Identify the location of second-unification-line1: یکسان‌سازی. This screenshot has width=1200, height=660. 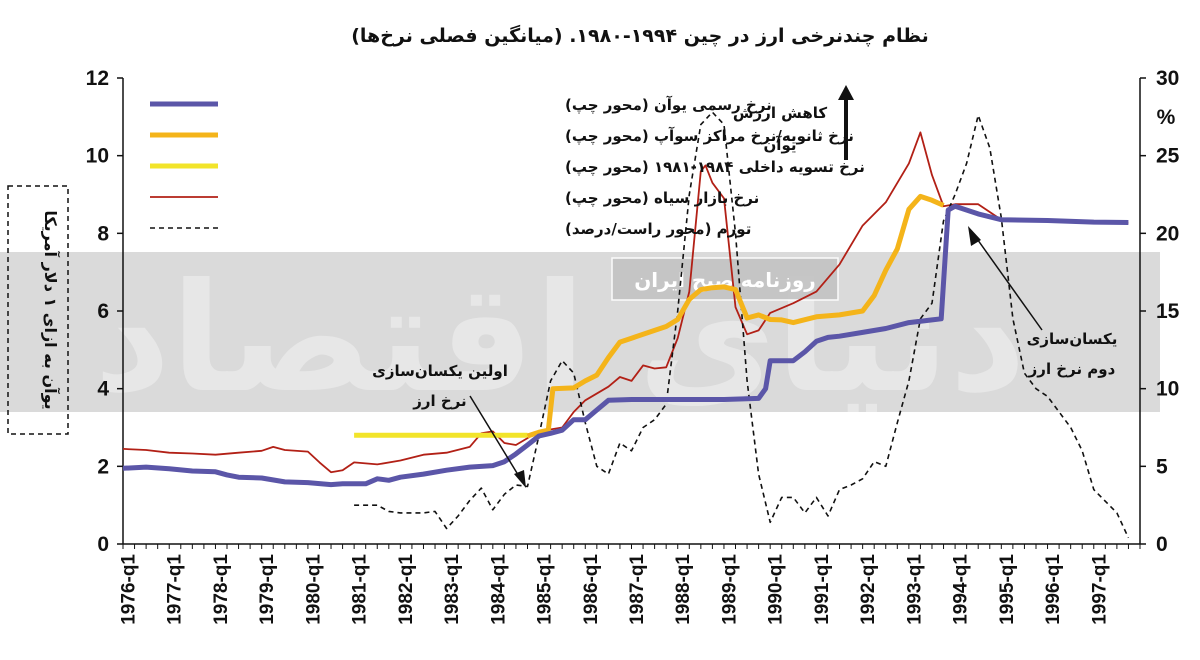
(1072, 339).